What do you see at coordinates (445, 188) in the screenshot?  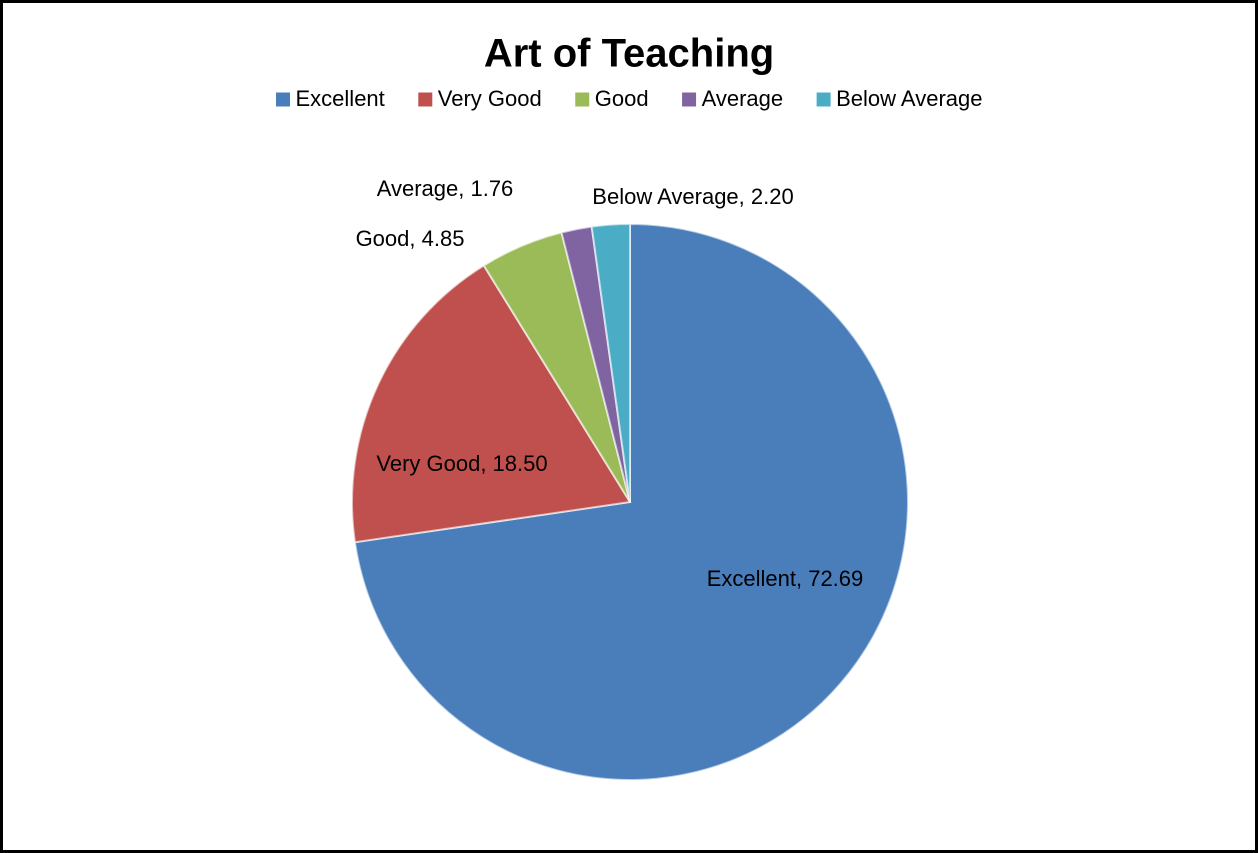 I see `data-label: Average, 1.76` at bounding box center [445, 188].